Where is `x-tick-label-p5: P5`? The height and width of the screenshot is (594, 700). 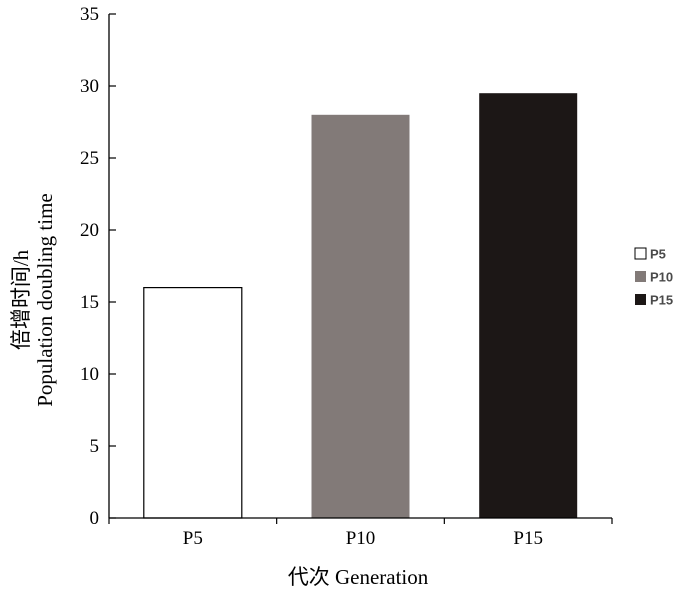 x-tick-label-p5: P5 is located at coordinates (193, 538).